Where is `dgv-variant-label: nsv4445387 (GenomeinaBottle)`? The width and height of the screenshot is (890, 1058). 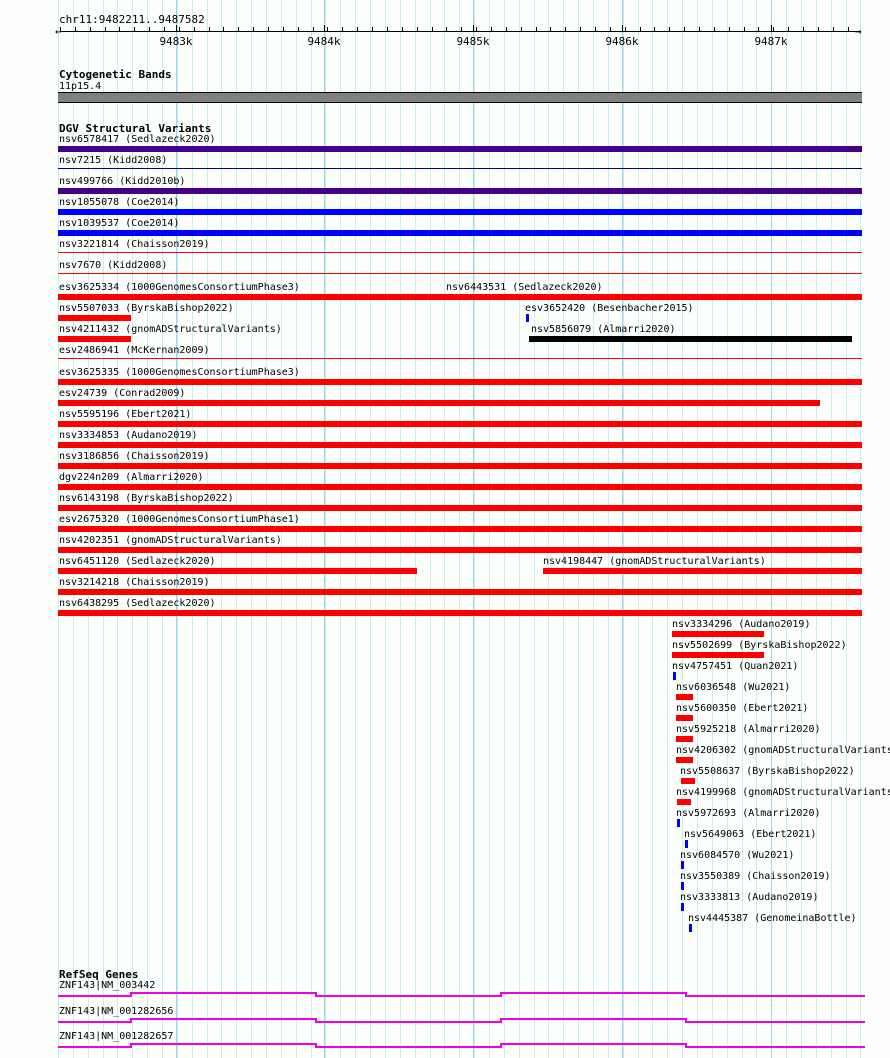
dgv-variant-label: nsv4445387 (GenomeinaBottle) is located at coordinates (772, 918).